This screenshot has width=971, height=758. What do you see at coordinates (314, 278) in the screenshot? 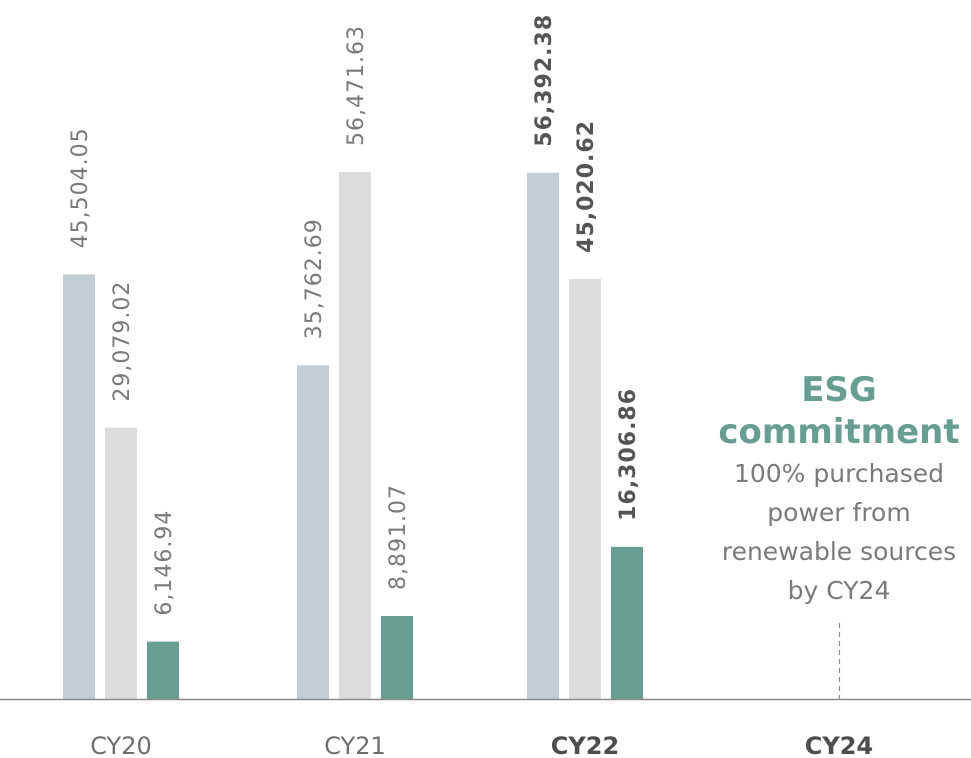
I see `value-label-cy21-s1: 35,762.69` at bounding box center [314, 278].